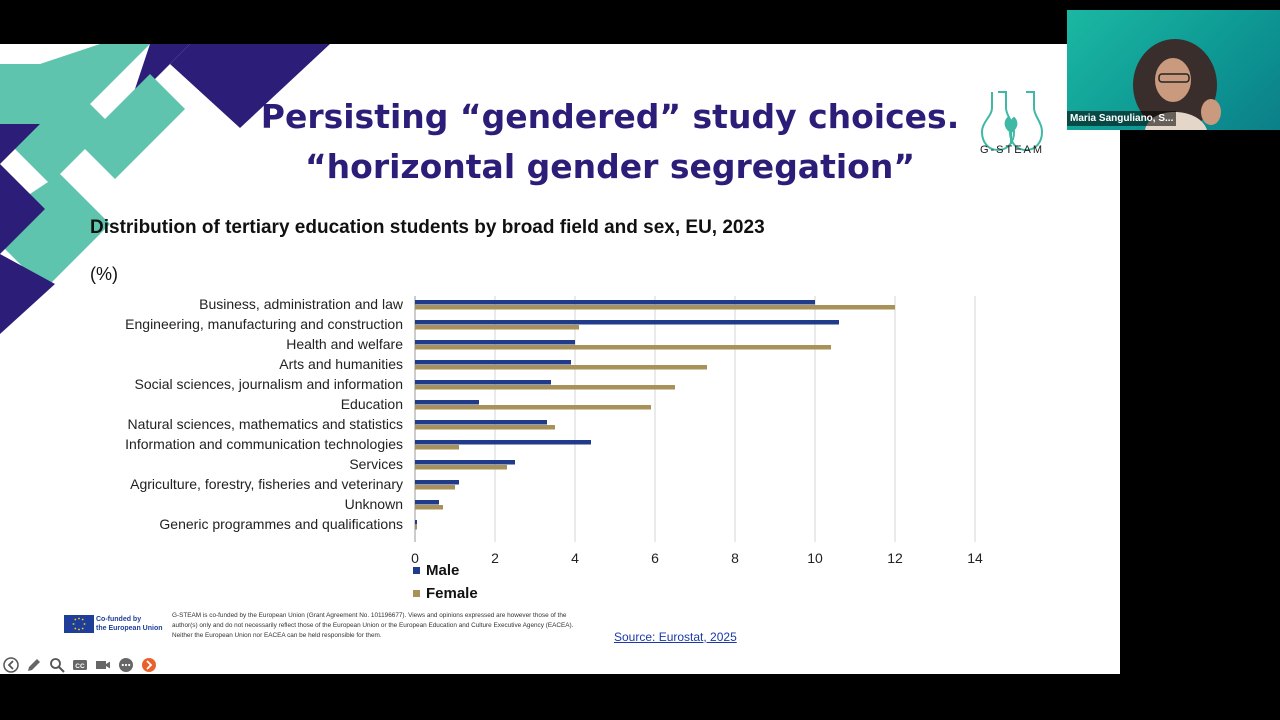 Image resolution: width=1280 pixels, height=720 pixels. Describe the element at coordinates (129, 624) in the screenshot. I see `eu-cofunded-label: Co-funded by the European Union` at that location.